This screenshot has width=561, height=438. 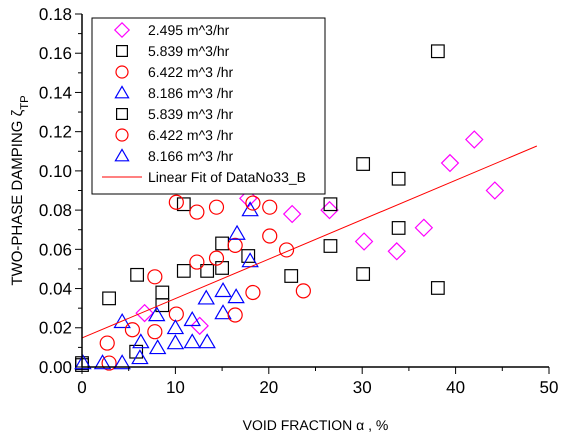 I want to click on y-tick-label: 0.16, so click(x=55, y=54).